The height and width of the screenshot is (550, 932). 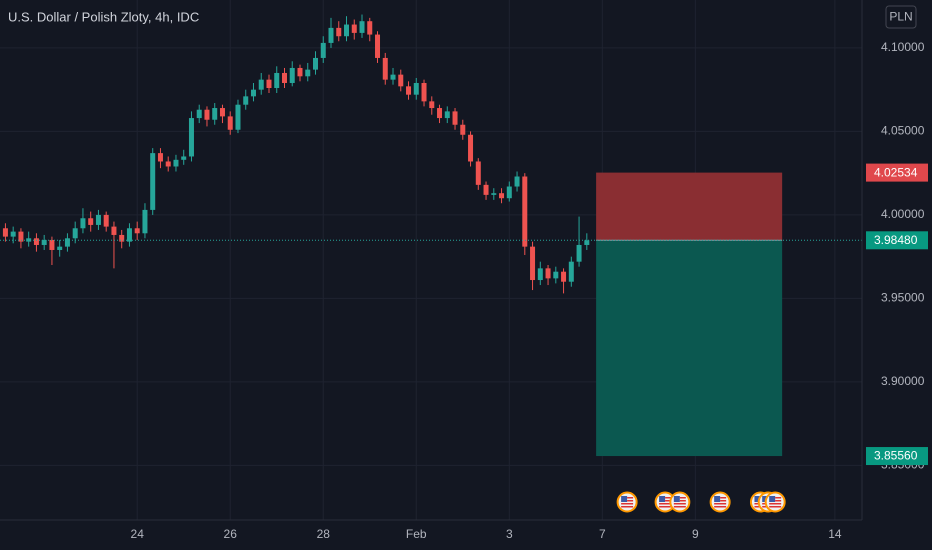 What do you see at coordinates (324, 534) in the screenshot?
I see `x-tick-label: 28` at bounding box center [324, 534].